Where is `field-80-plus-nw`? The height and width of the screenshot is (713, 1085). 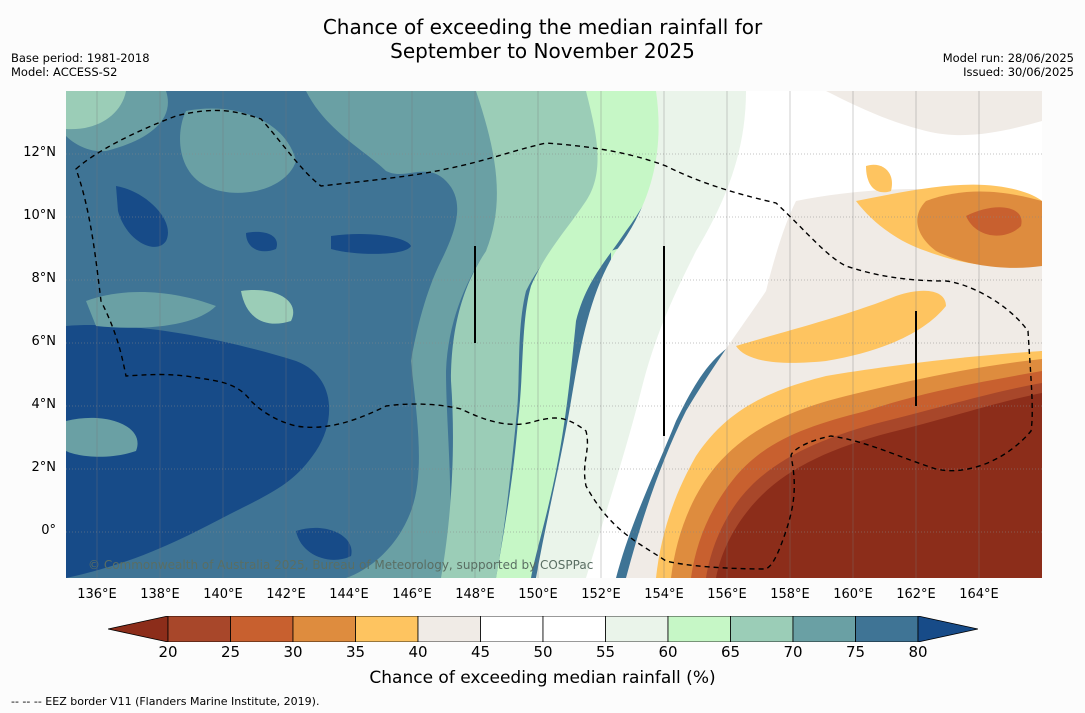
field-80-plus-nw is located at coordinates (142, 216).